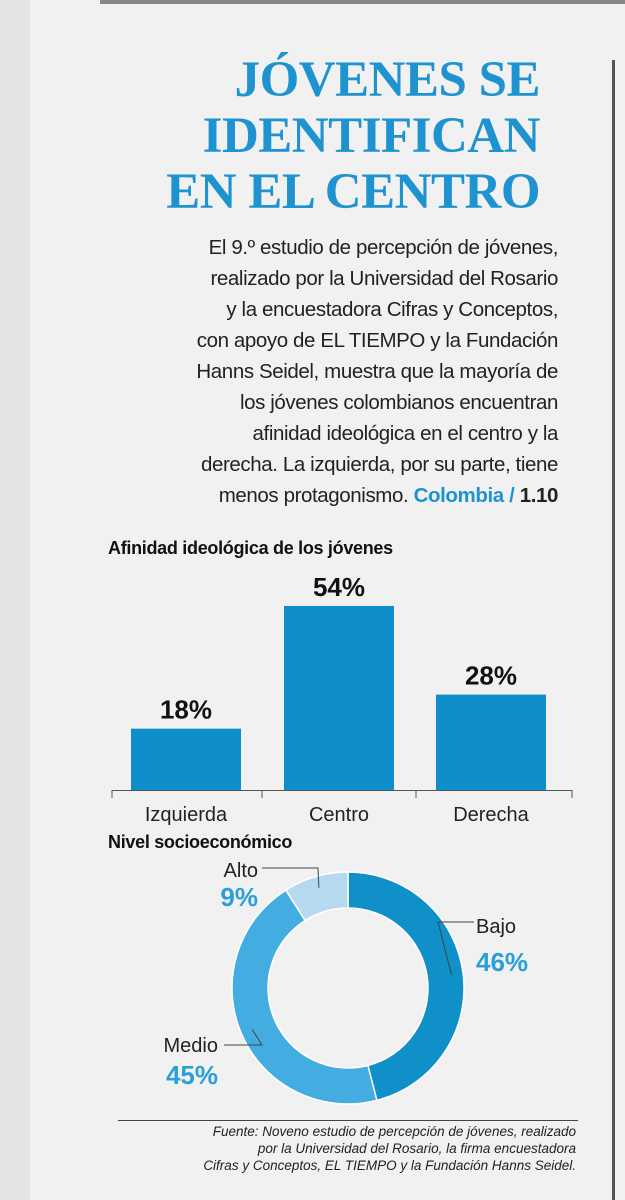  What do you see at coordinates (186, 710) in the screenshot?
I see `bar-value-label: 18%` at bounding box center [186, 710].